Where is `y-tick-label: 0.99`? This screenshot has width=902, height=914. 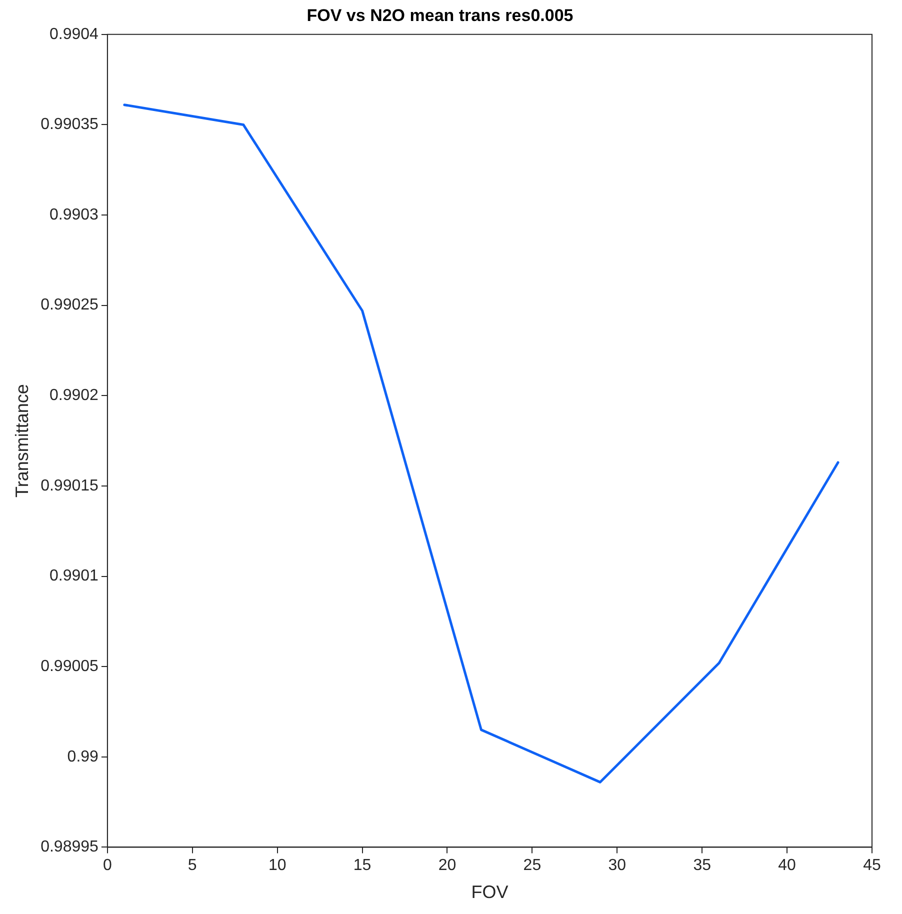
y-tick-label: 0.99 is located at coordinates (83, 757).